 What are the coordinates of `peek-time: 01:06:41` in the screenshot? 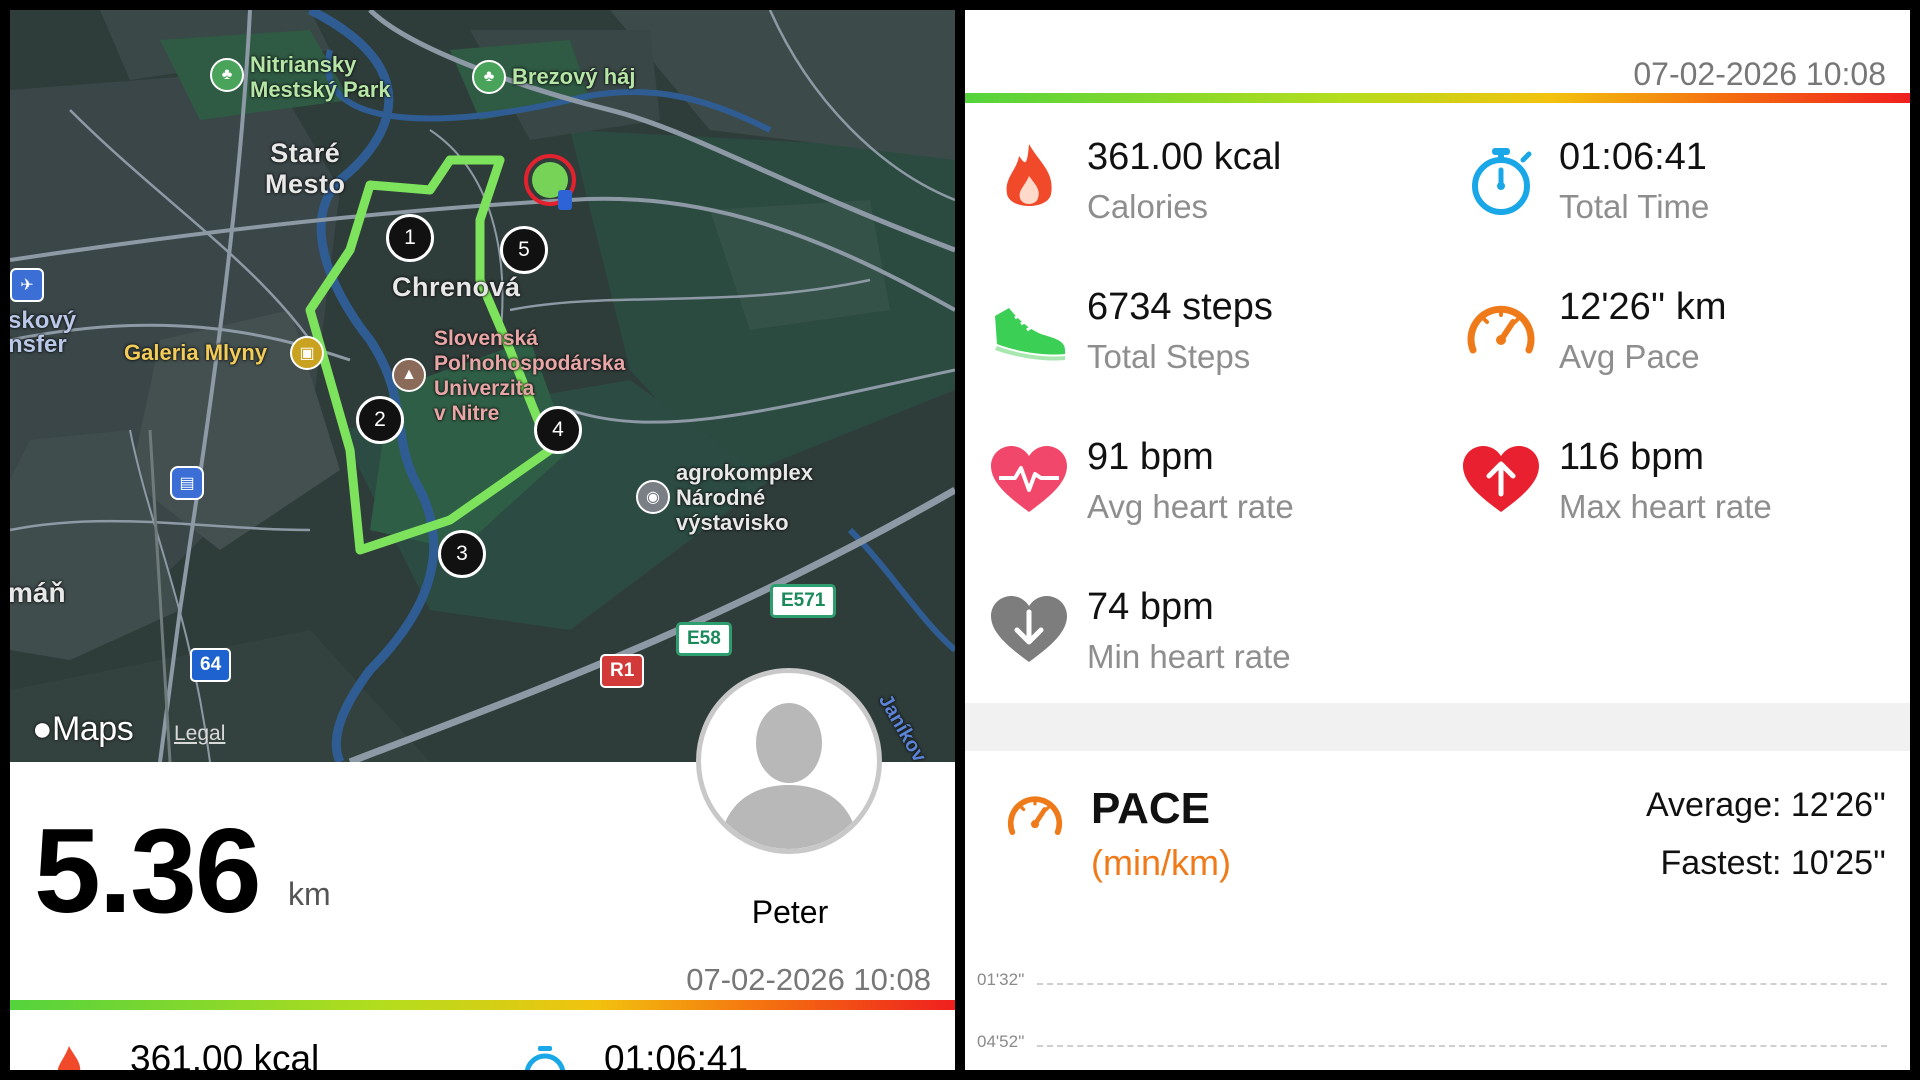 It's located at (676, 1054).